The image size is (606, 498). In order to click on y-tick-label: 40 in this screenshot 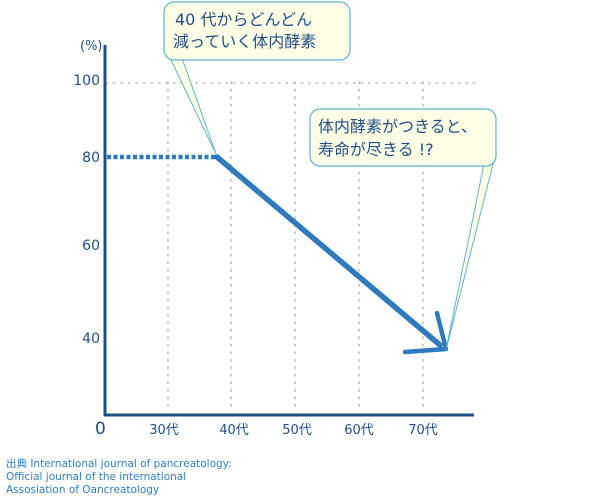, I will do `click(91, 339)`.